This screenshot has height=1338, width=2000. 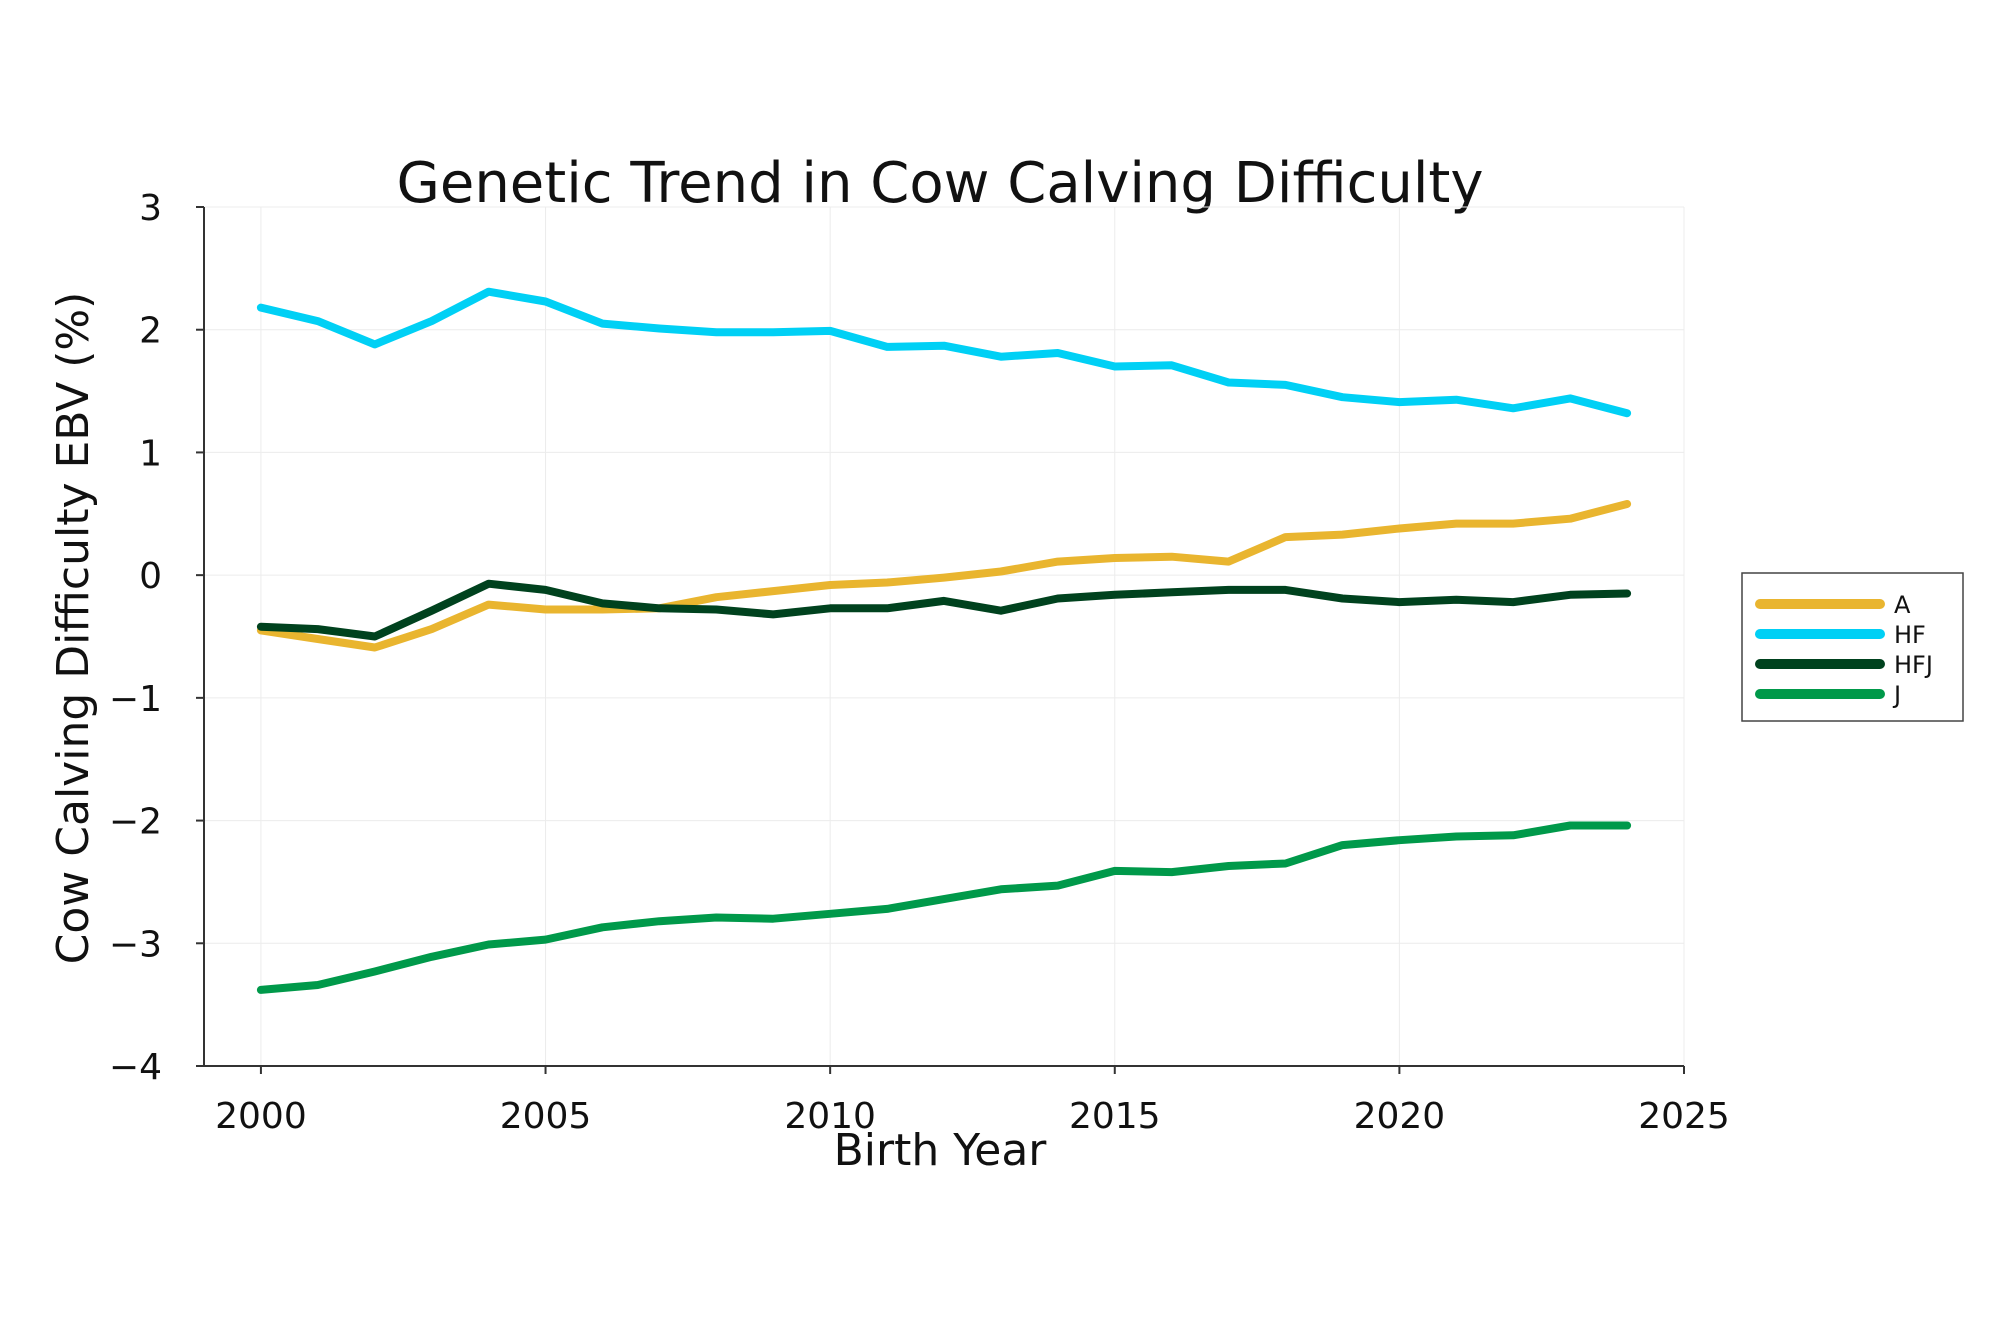 What do you see at coordinates (1400, 1116) in the screenshot?
I see `x-tick-label: 2020` at bounding box center [1400, 1116].